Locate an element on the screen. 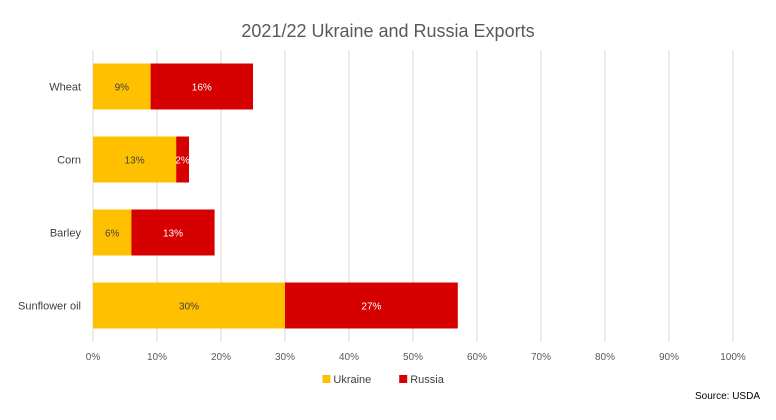 This screenshot has height=420, width=776. legend-swatch-ukraine is located at coordinates (326, 379).